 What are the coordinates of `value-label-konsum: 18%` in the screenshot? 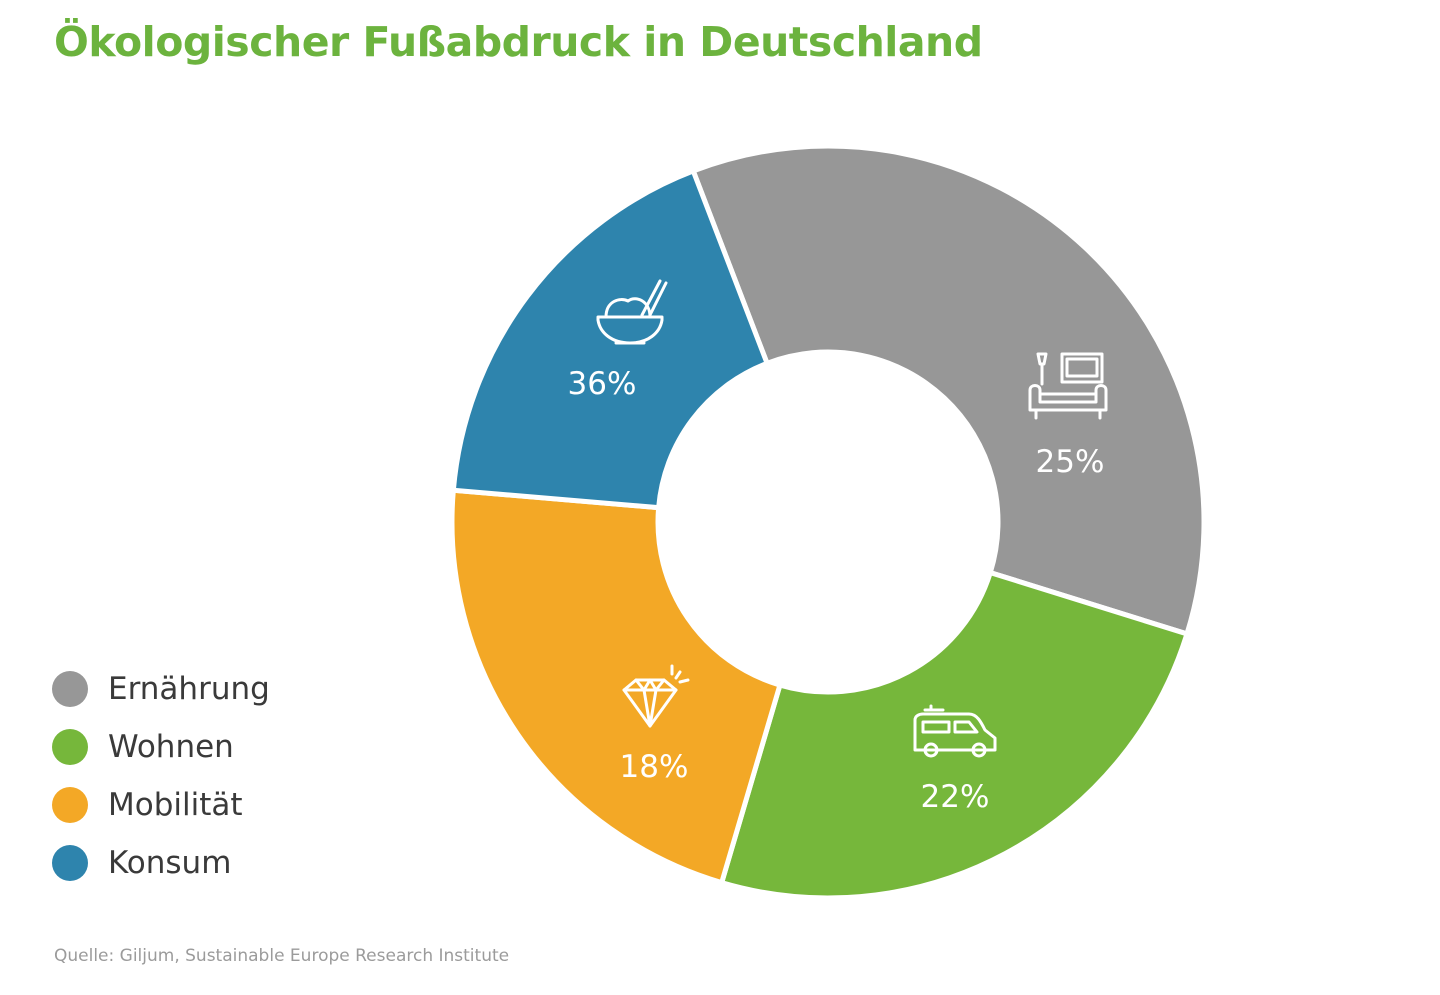 It's located at (654, 767).